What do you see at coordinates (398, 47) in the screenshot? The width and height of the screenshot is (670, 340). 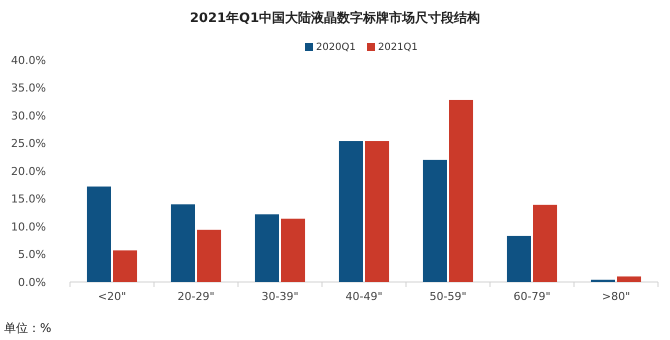 I see `legend-label: 2021Q1` at bounding box center [398, 47].